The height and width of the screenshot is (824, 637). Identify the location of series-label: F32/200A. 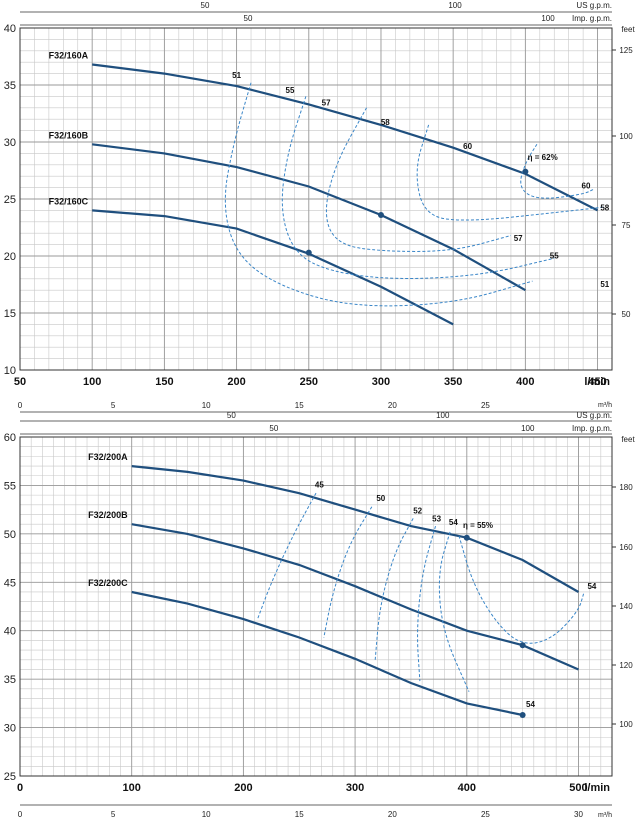
(108, 457).